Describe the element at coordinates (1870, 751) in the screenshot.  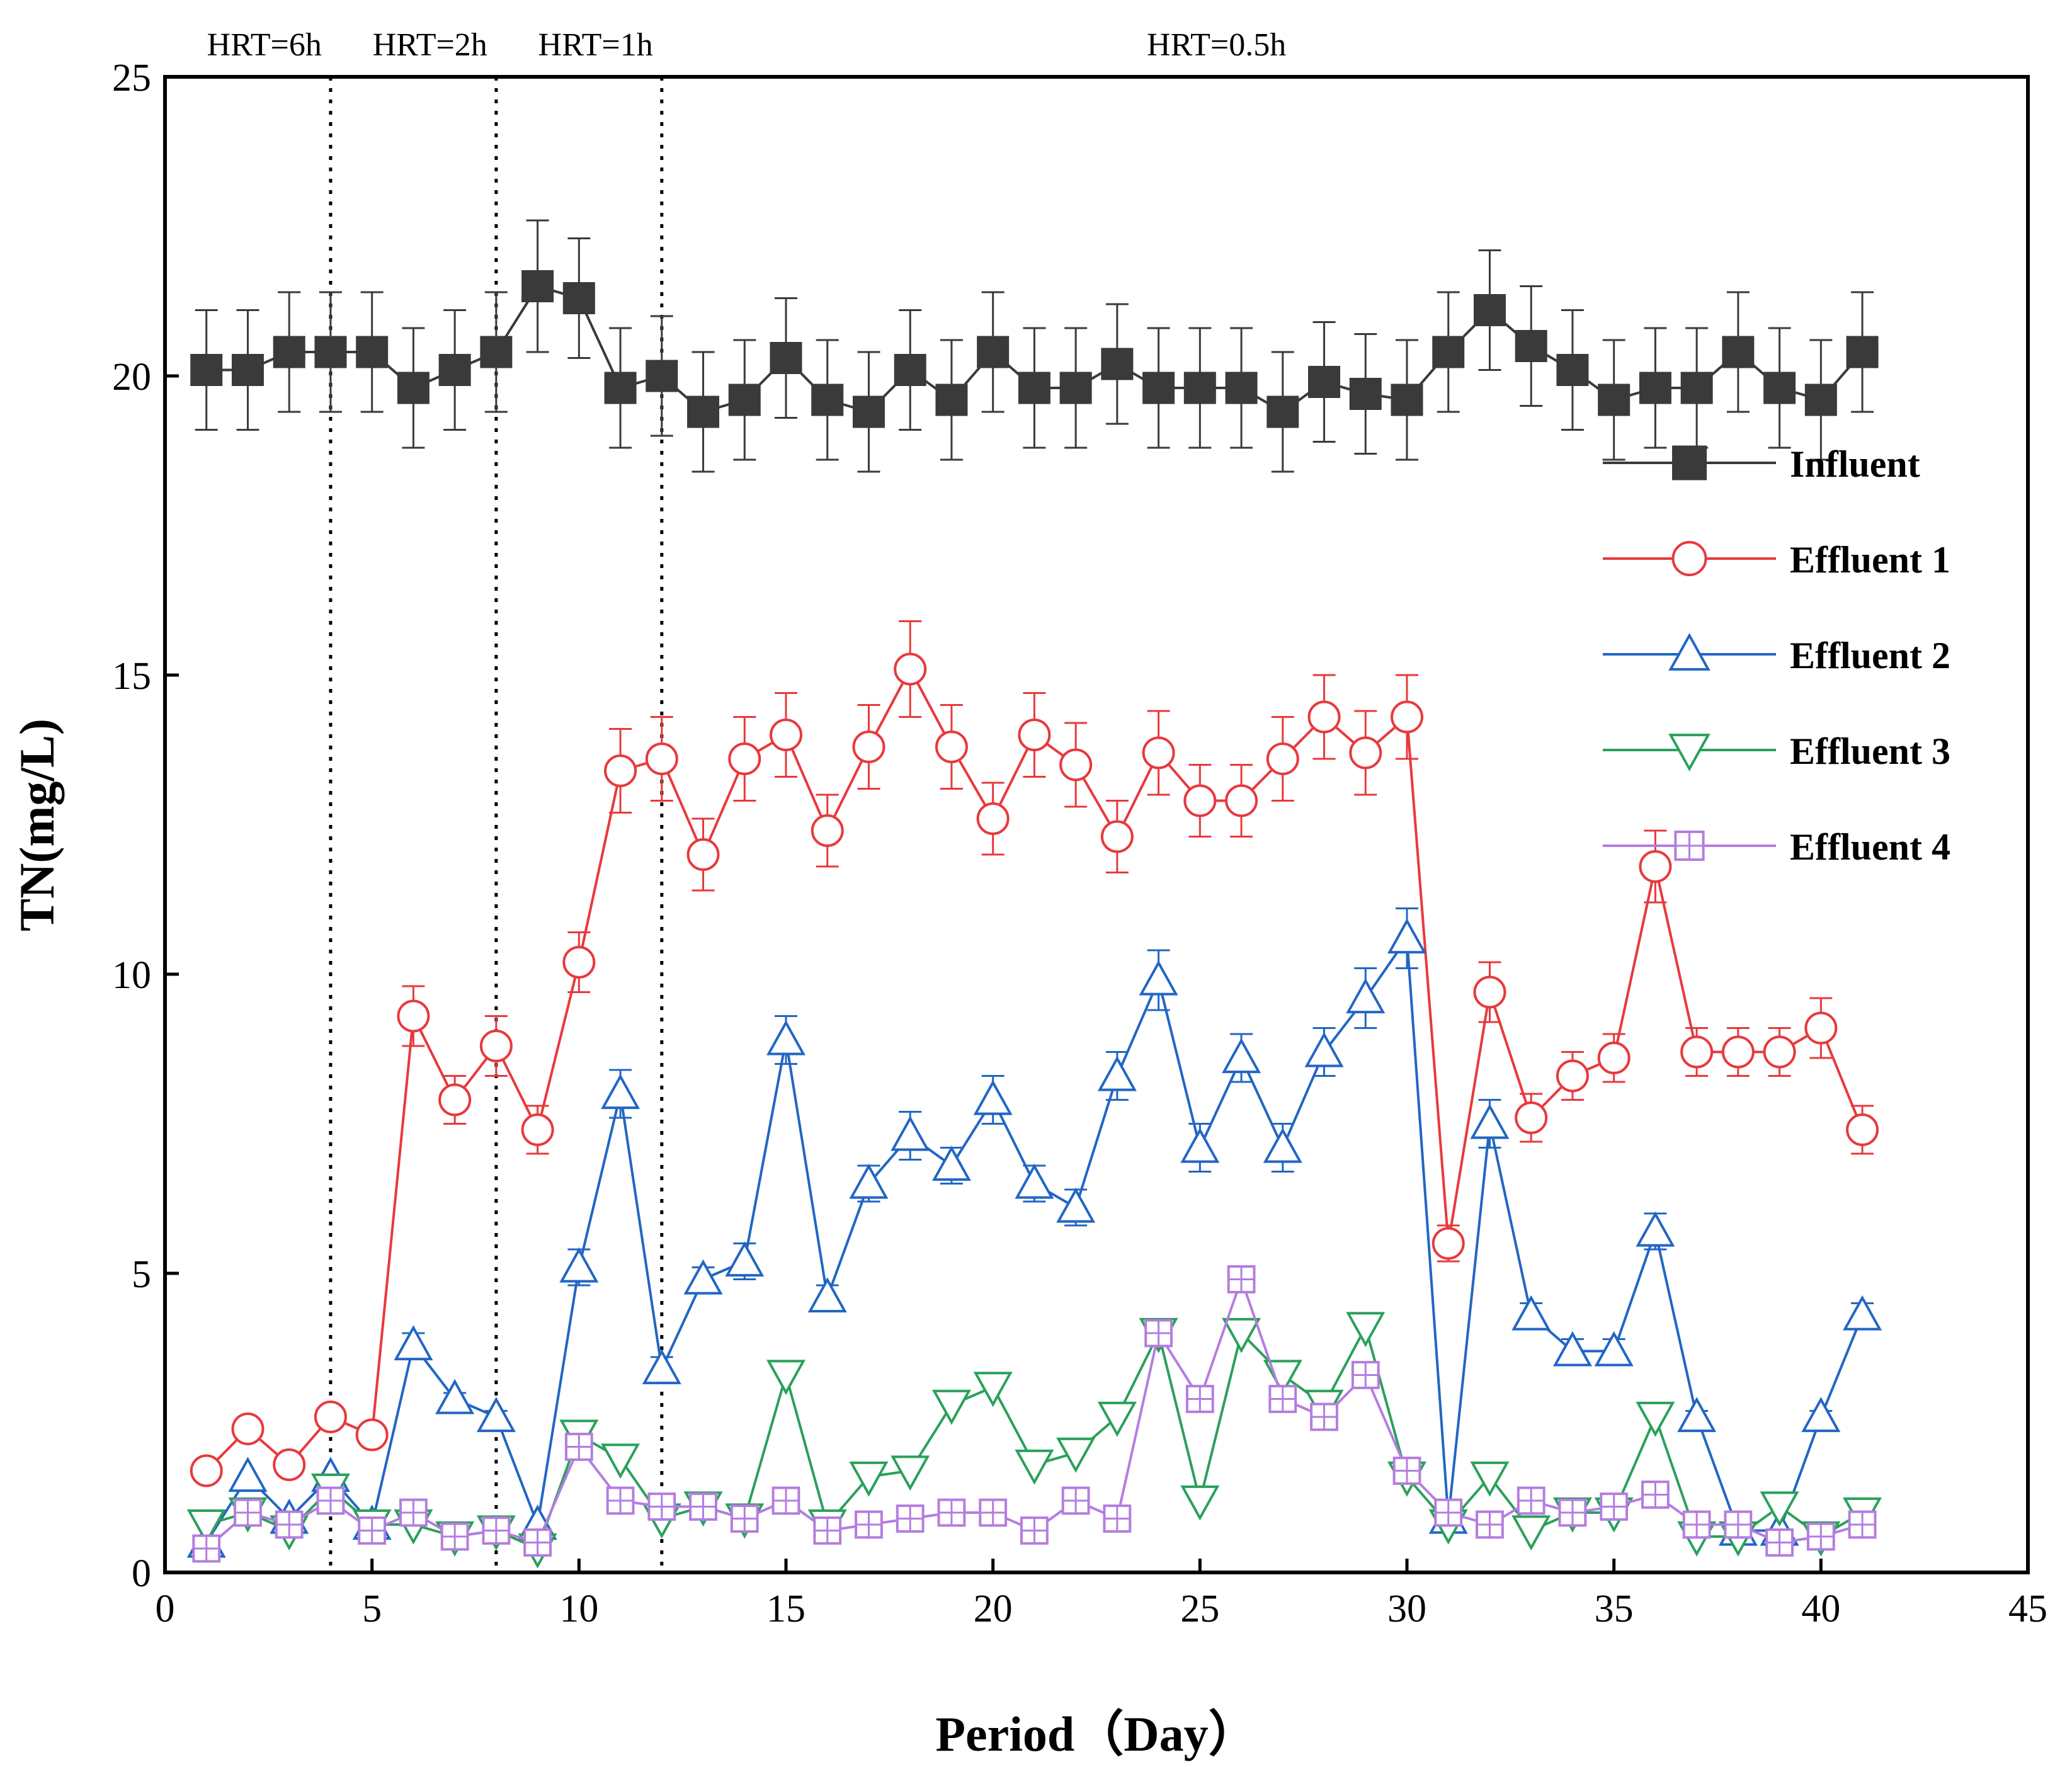
I see `legend-label: Effluent 3` at that location.